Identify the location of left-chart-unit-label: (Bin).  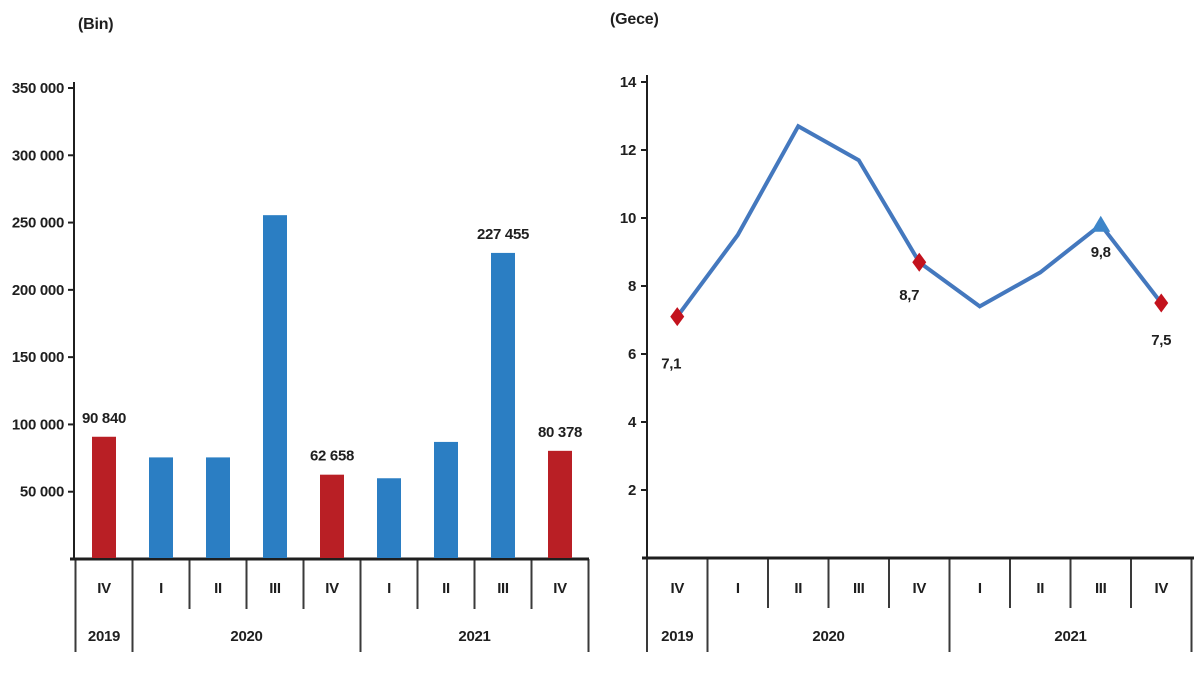
(96, 24).